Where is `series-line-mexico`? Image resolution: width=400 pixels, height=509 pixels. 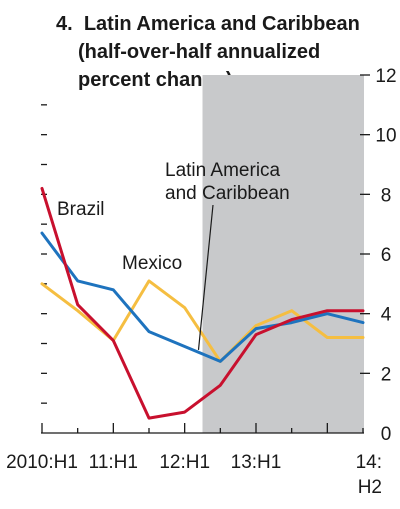 series-line-mexico is located at coordinates (202, 321).